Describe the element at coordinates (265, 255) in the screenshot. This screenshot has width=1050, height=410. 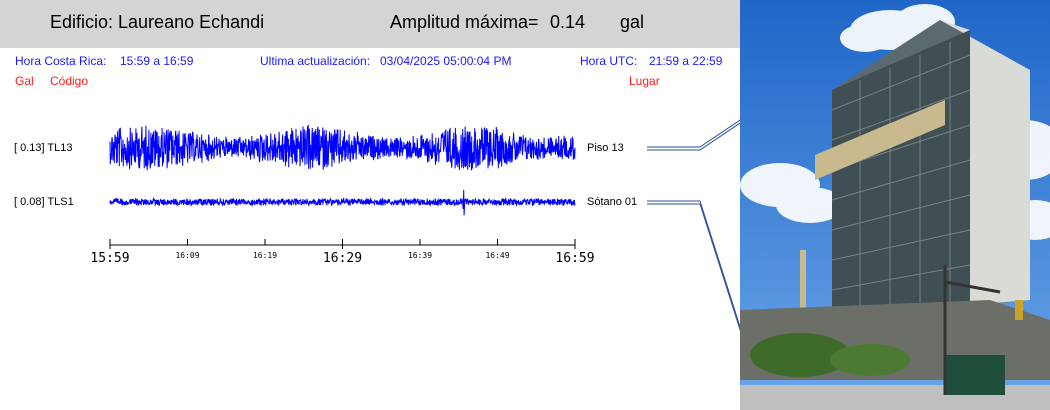
I see `x-tick-label: 16:19` at that location.